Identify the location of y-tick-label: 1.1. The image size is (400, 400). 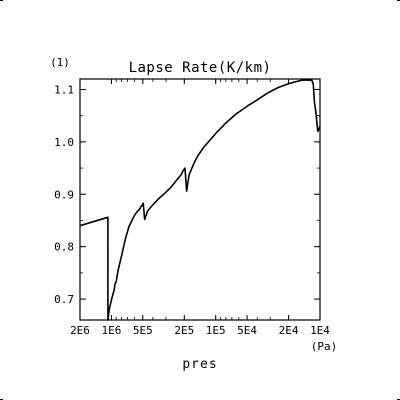
(64, 89).